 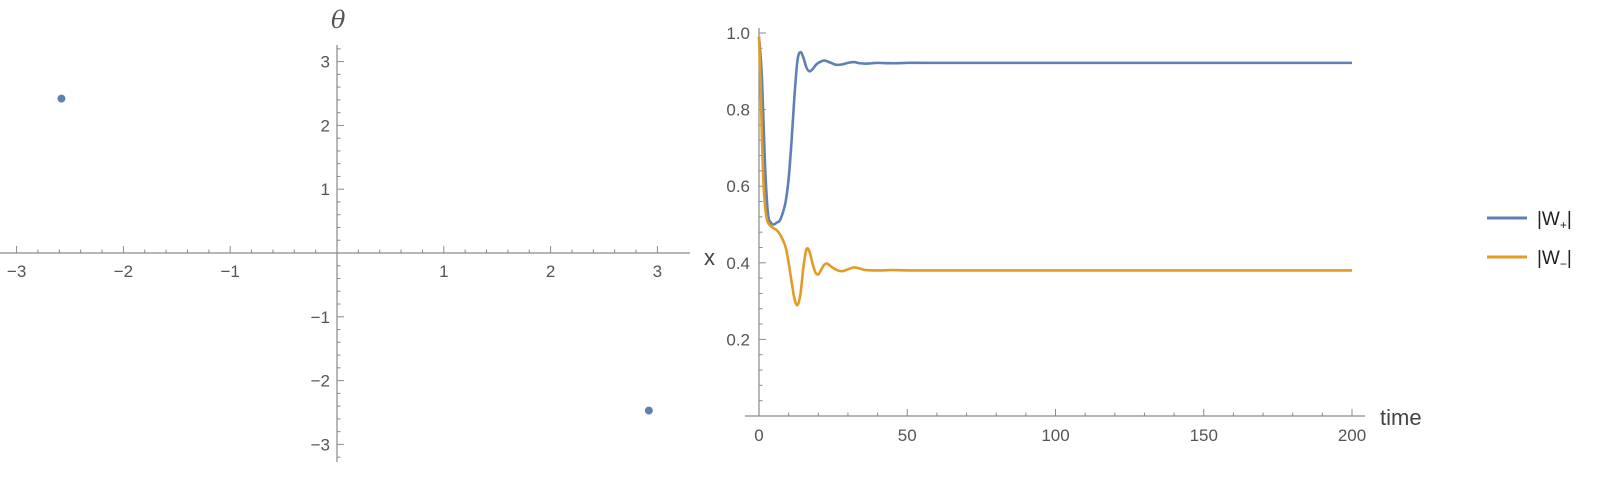 I want to click on legend-label-w-plus-end: |, so click(x=1569, y=219).